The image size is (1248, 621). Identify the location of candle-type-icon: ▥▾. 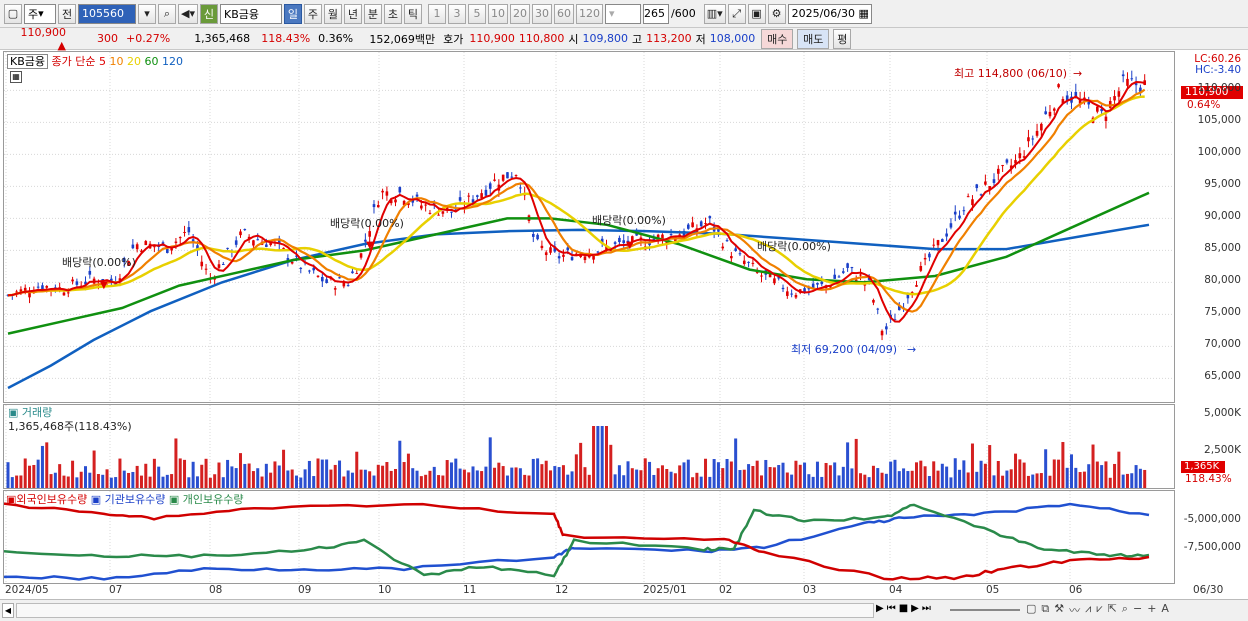
(714, 13).